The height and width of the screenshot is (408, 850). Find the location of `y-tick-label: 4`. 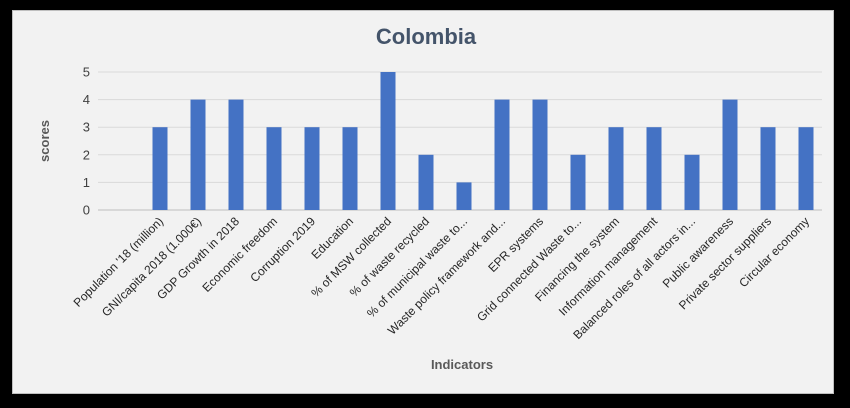

y-tick-label: 4 is located at coordinates (86, 99).